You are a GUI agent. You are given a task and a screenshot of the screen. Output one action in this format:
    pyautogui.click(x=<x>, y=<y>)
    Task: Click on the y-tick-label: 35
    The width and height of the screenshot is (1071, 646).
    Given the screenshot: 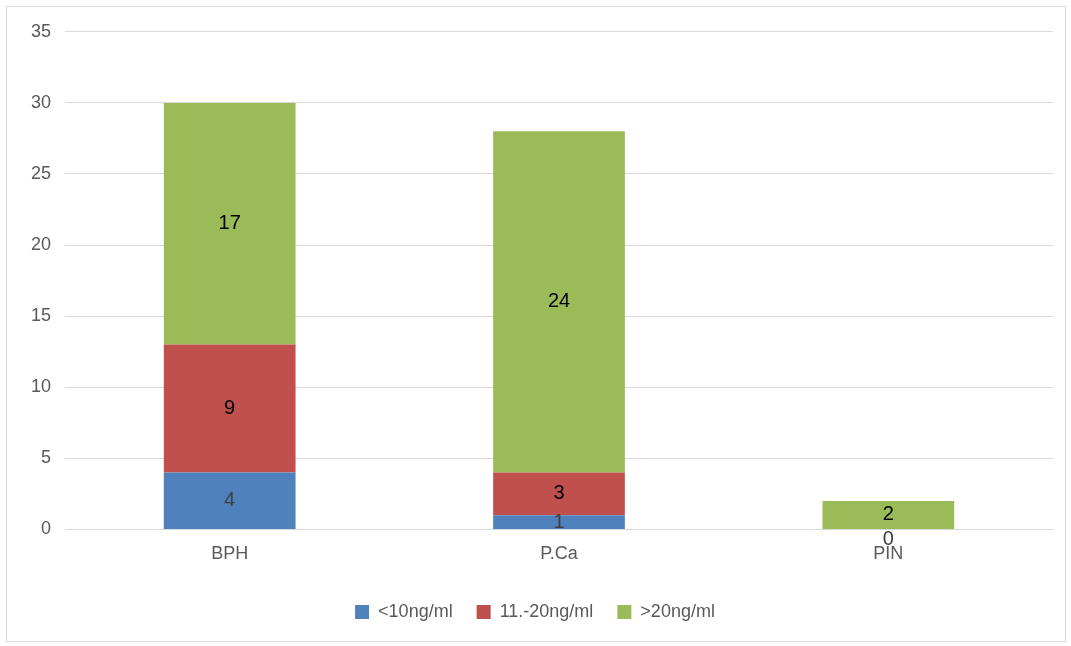 What is the action you would take?
    pyautogui.click(x=41, y=30)
    